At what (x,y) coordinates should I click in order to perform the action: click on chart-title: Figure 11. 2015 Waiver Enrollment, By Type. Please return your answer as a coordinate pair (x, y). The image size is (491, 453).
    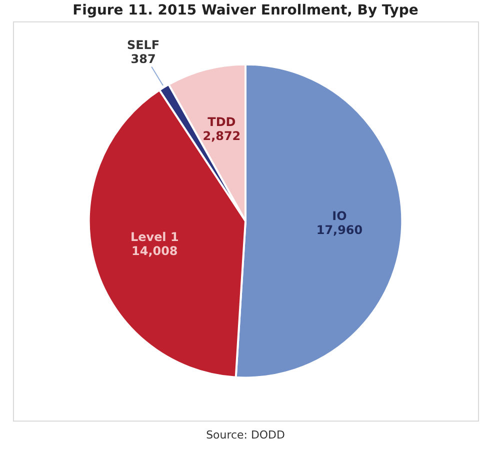
    Looking at the image, I should click on (245, 10).